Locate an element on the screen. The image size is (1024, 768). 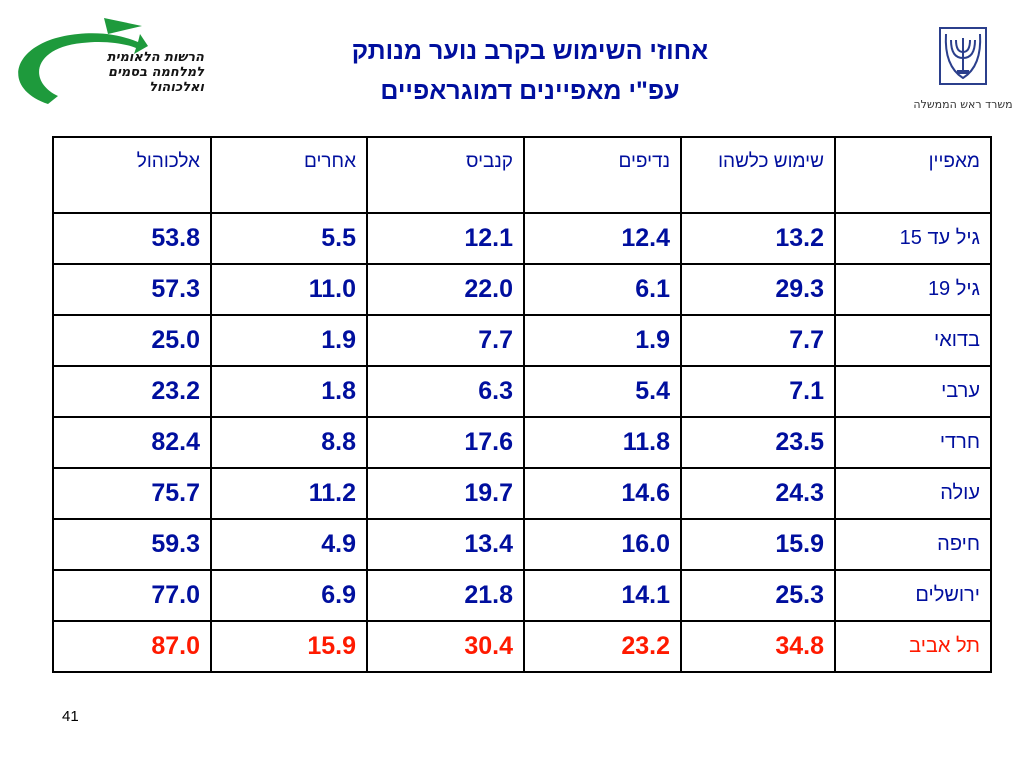
value-cell: 57.3 is located at coordinates (132, 289).